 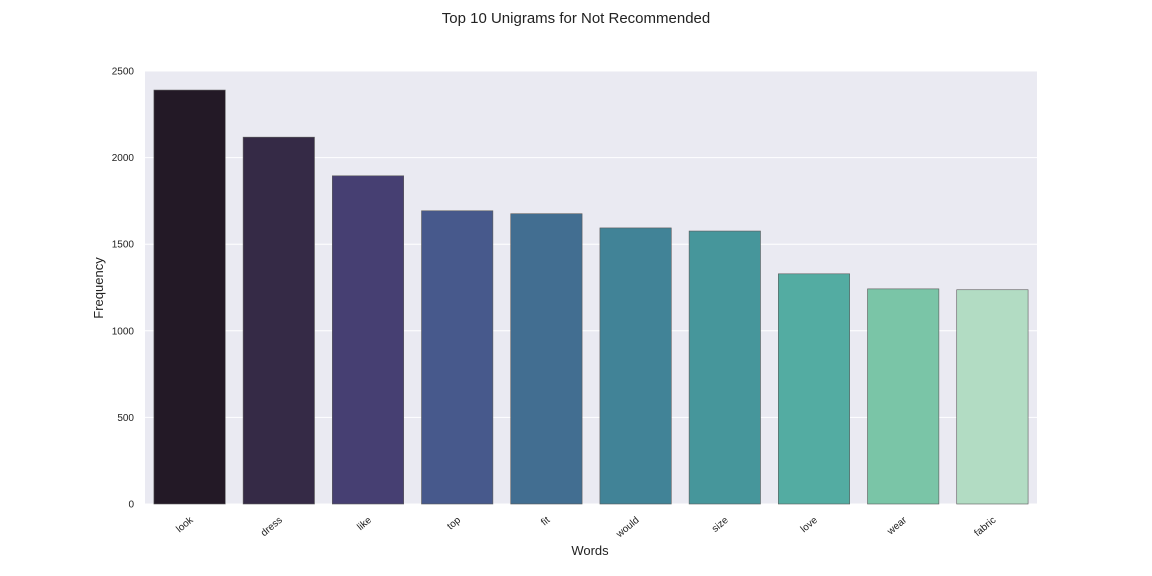 I want to click on y-tick-label: 0, so click(x=131, y=505).